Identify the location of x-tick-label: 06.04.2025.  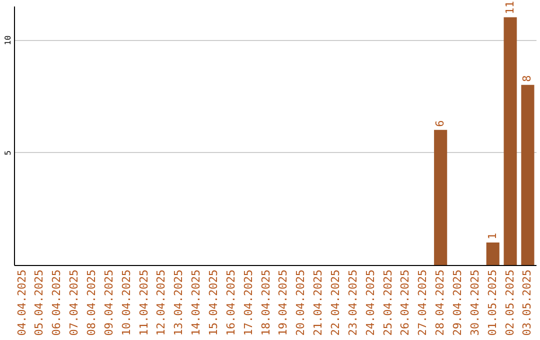
(57, 303).